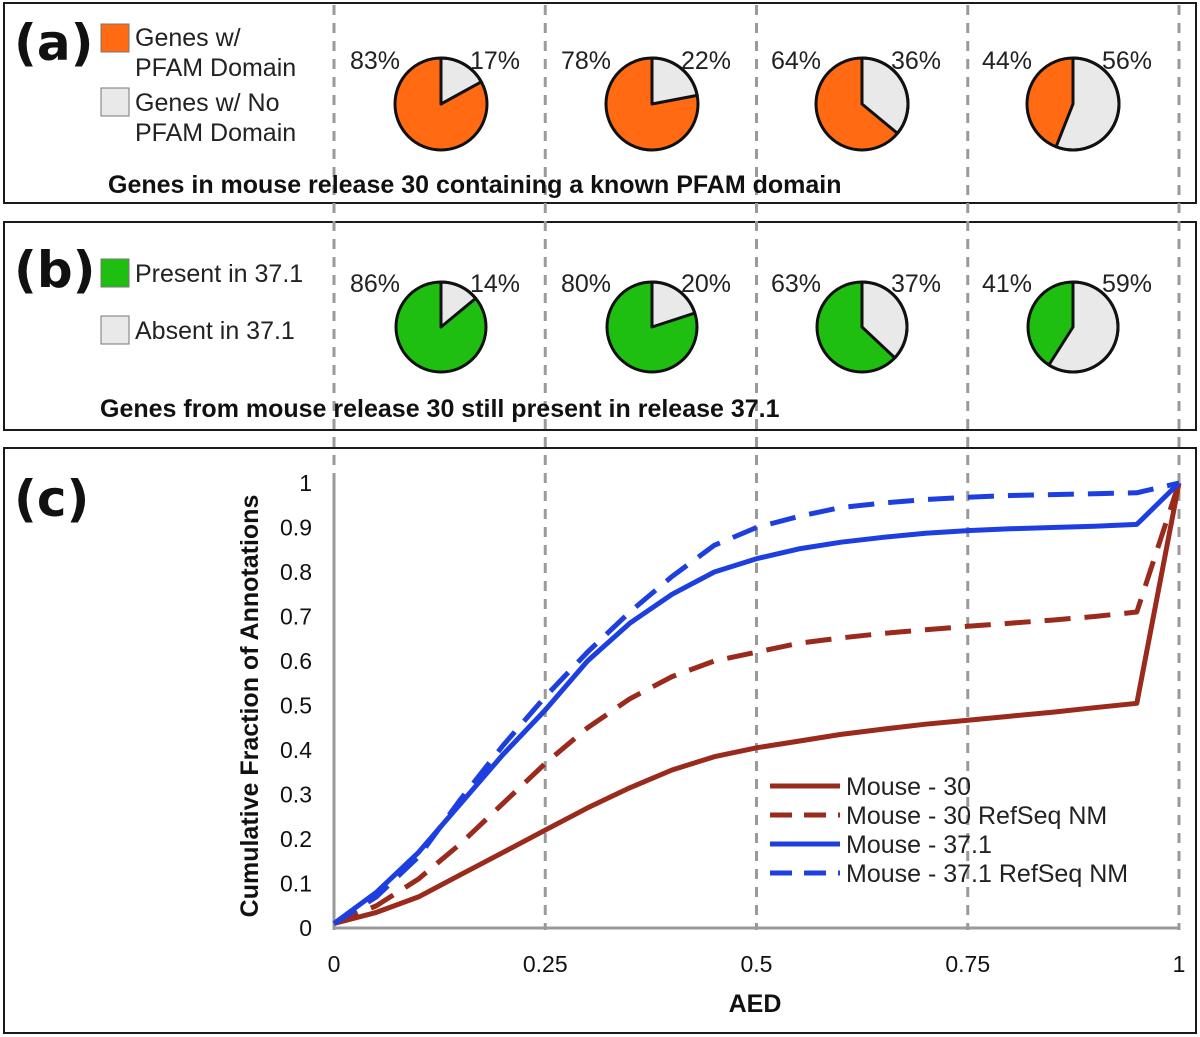 This screenshot has height=1037, width=1200. Describe the element at coordinates (796, 61) in the screenshot. I see `pie-3-left-label: 64%` at that location.